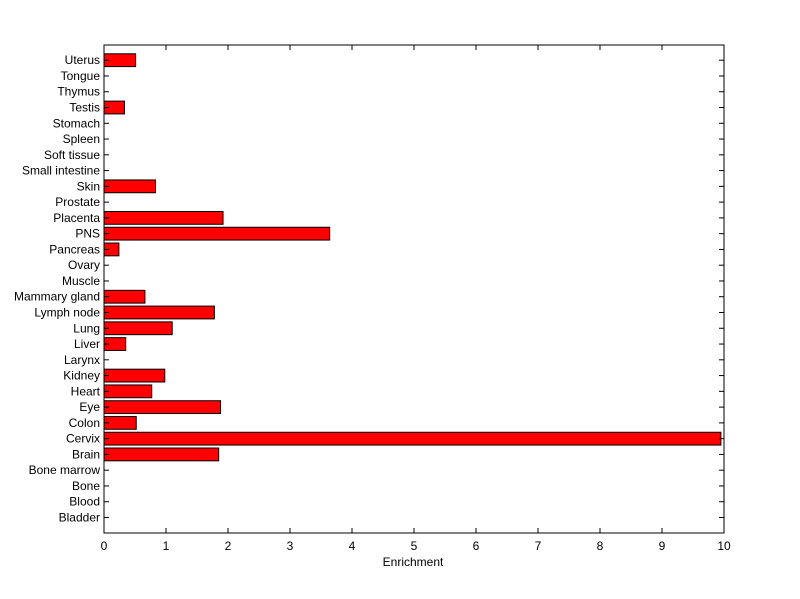  Describe the element at coordinates (476, 546) in the screenshot. I see `x-tick-label: 6` at that location.